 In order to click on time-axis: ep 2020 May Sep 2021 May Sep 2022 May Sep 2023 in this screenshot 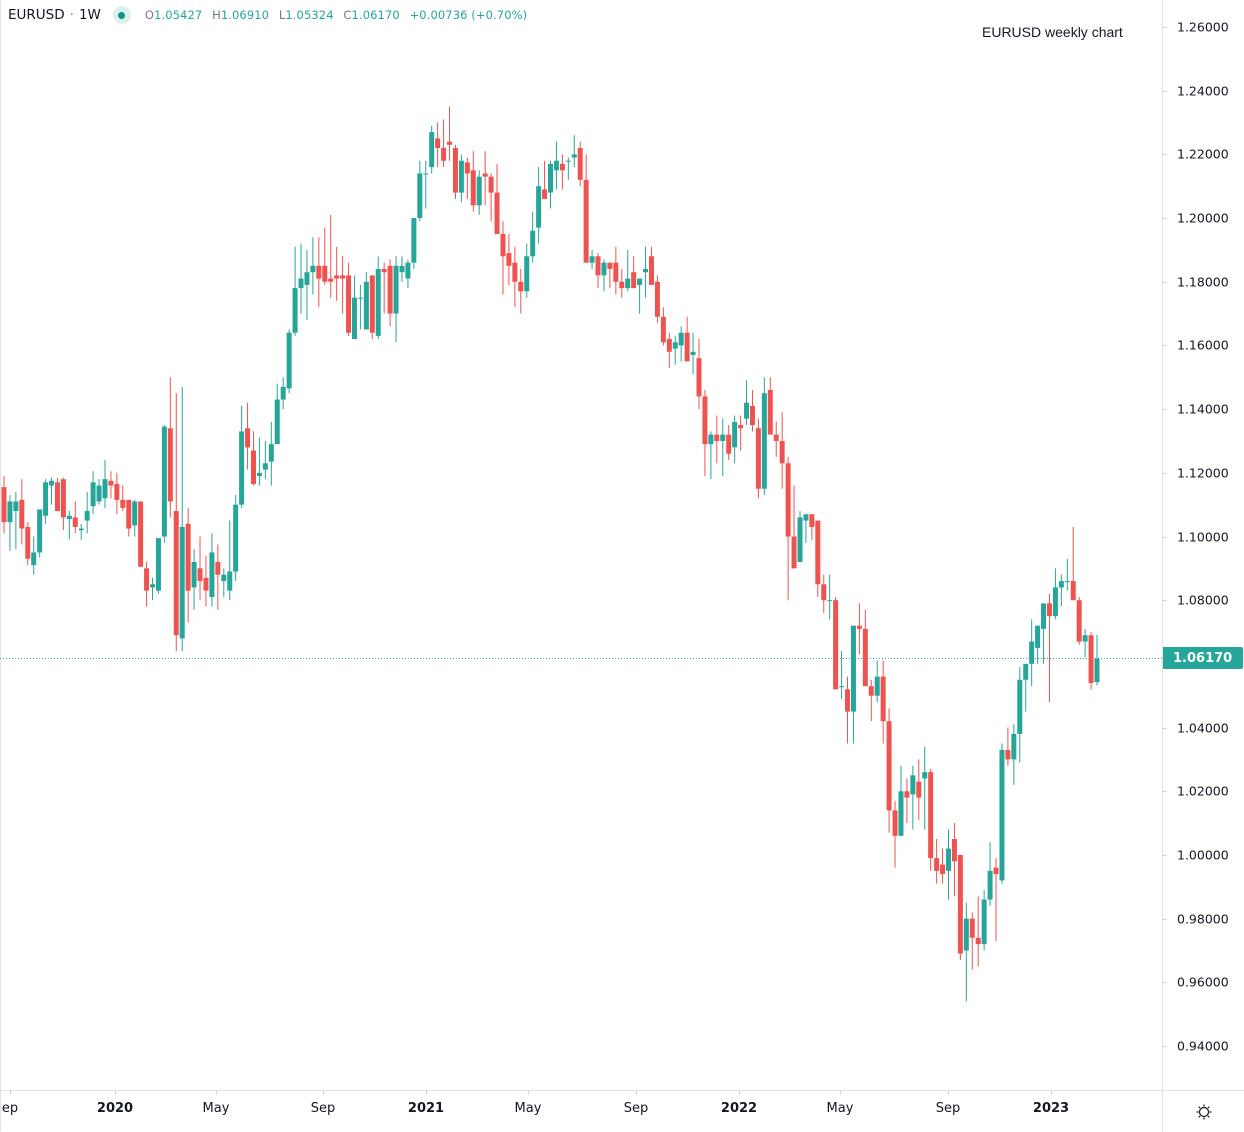, I will do `click(581, 1111)`.